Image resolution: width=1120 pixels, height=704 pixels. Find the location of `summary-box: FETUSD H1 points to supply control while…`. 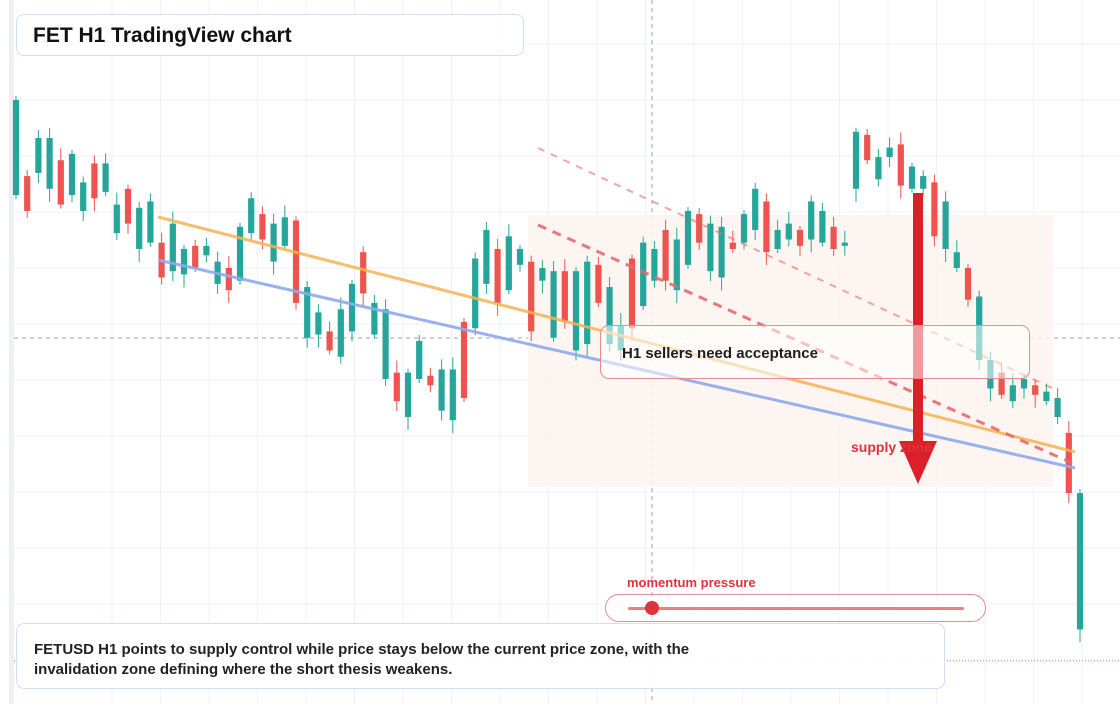

summary-box: FETUSD H1 points to supply control while… is located at coordinates (480, 656).